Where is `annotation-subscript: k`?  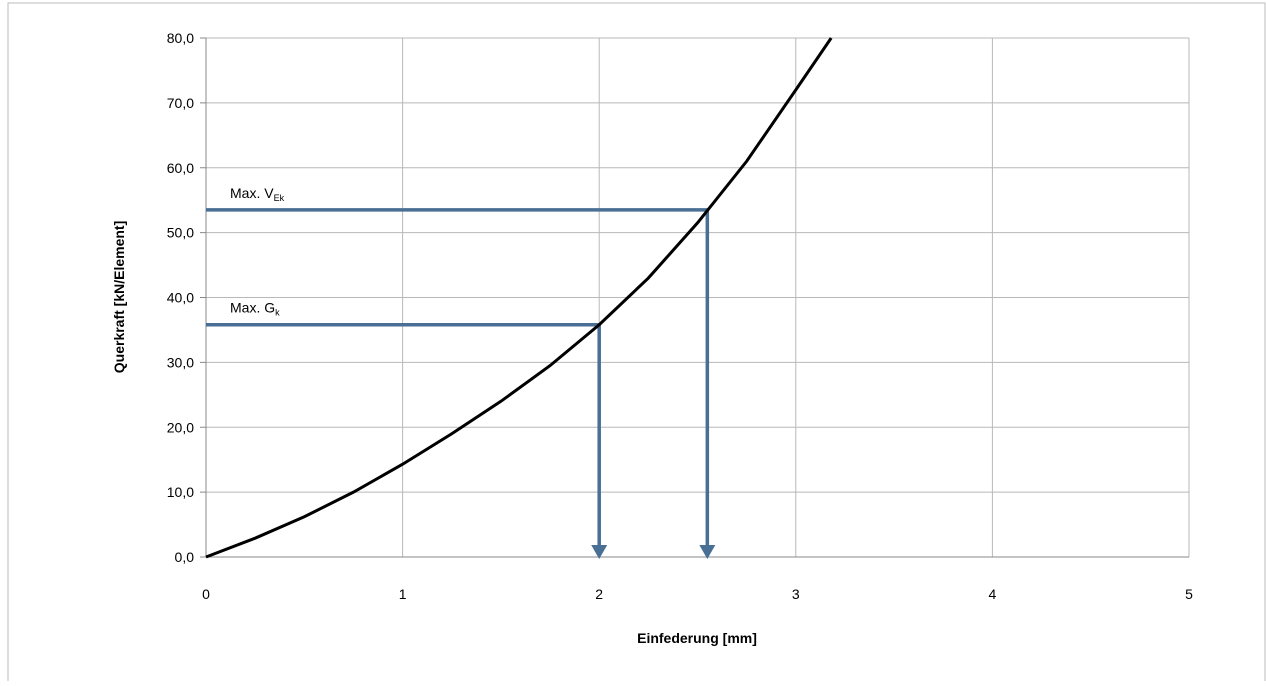
annotation-subscript: k is located at coordinates (277, 313).